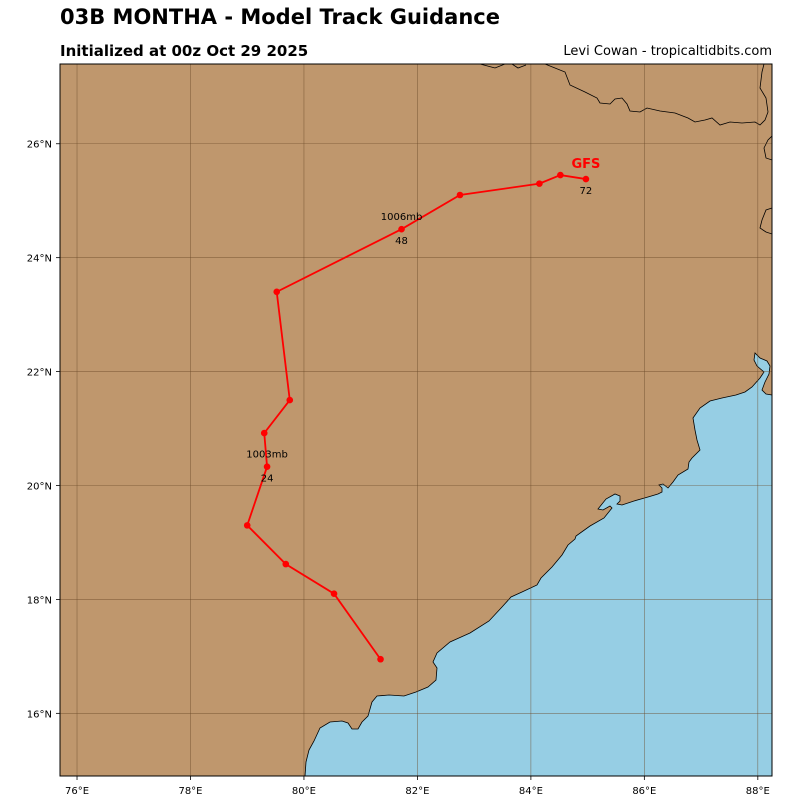  I want to click on y-tick-label: 22°N, so click(39, 373).